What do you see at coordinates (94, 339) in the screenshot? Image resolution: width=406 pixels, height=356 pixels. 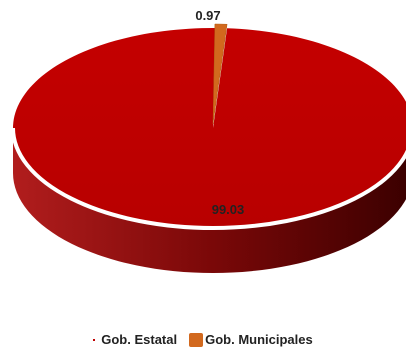 I see `legend-swatch-gob-estatal` at bounding box center [94, 339].